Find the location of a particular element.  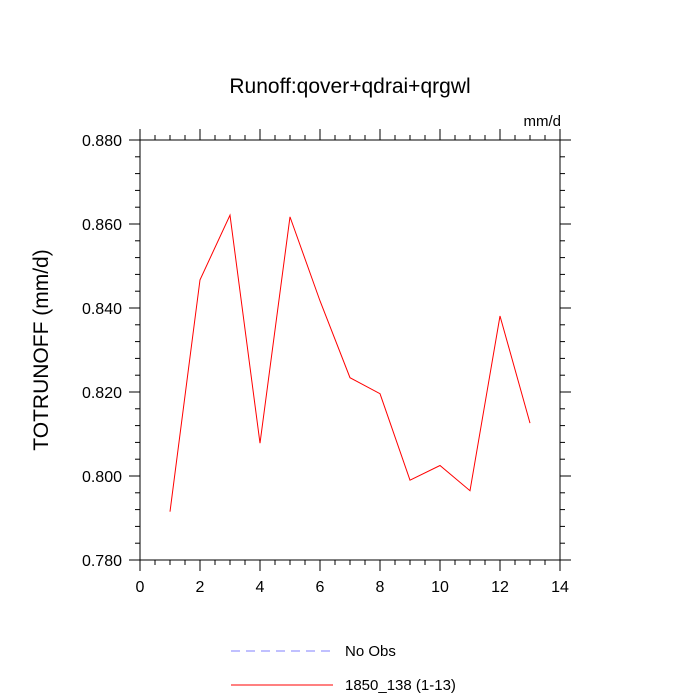

y-tick-label: 0.840 is located at coordinates (102, 309).